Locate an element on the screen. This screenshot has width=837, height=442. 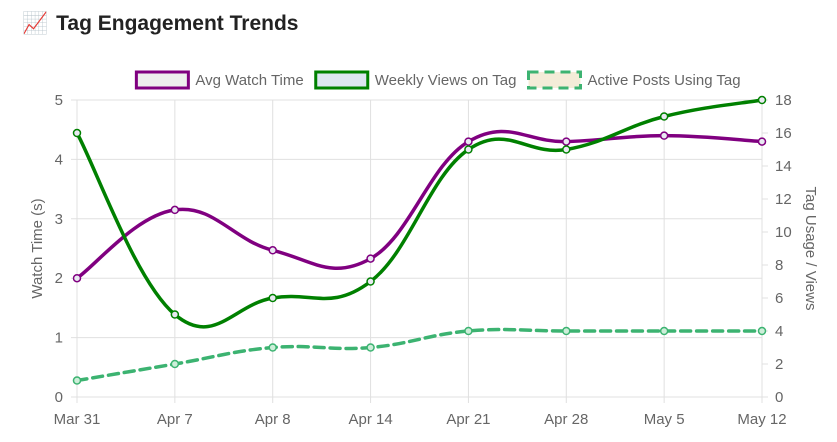
y-left-tick-label: 5 is located at coordinates (59, 100).